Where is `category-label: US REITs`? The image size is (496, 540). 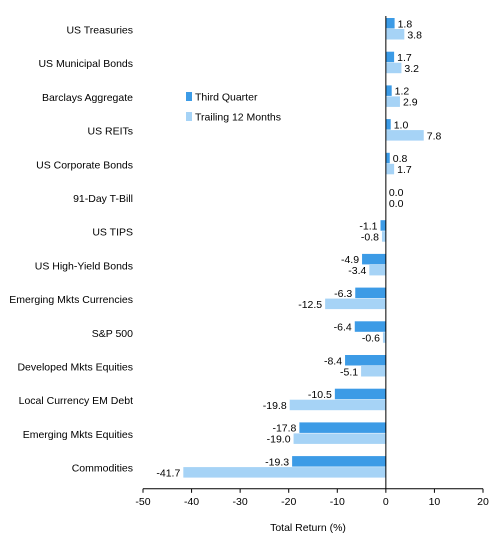 category-label: US REITs is located at coordinates (110, 132).